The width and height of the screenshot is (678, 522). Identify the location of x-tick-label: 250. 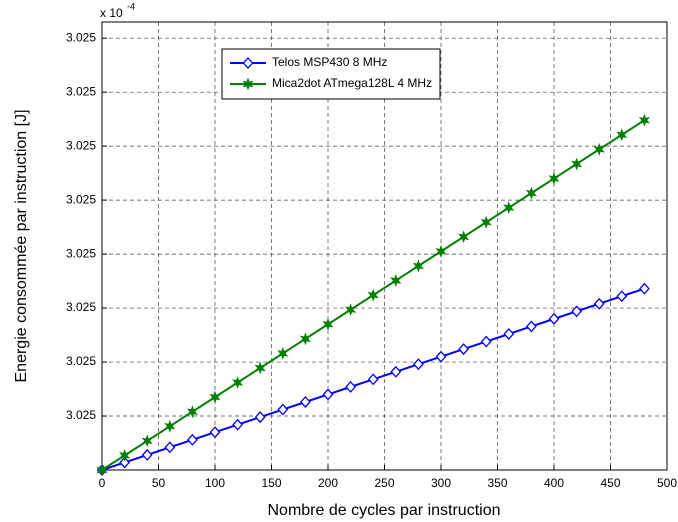
(384, 483).